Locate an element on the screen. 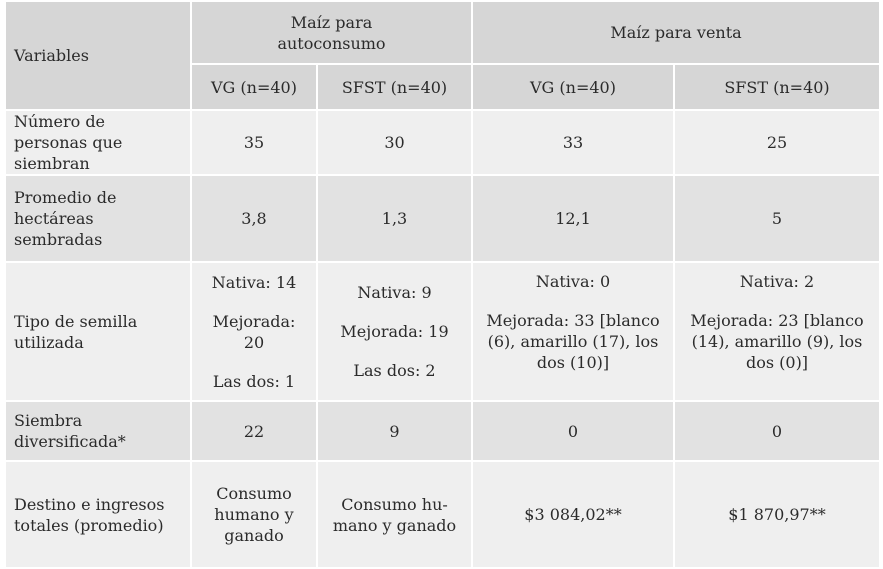 Image resolution: width=883 pixels, height=569 pixels. table-cell: Consumo hu-mano y ganado is located at coordinates (394, 514).